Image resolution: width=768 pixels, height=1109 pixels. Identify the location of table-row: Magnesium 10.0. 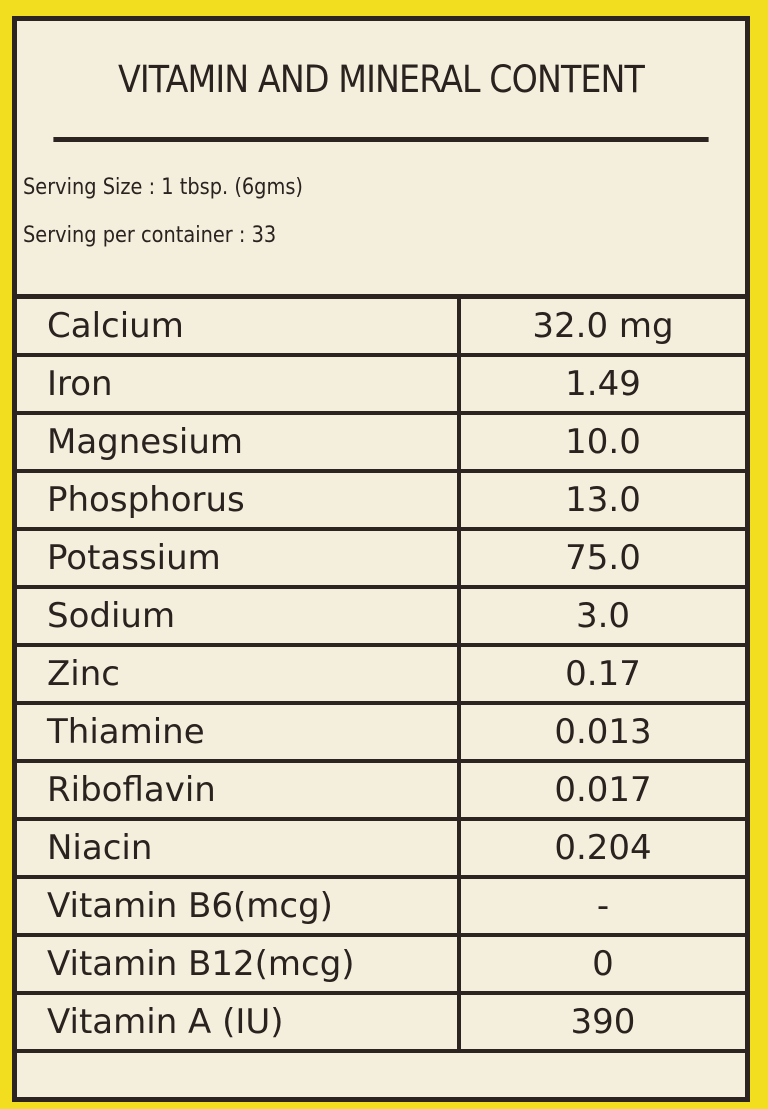
(381, 442).